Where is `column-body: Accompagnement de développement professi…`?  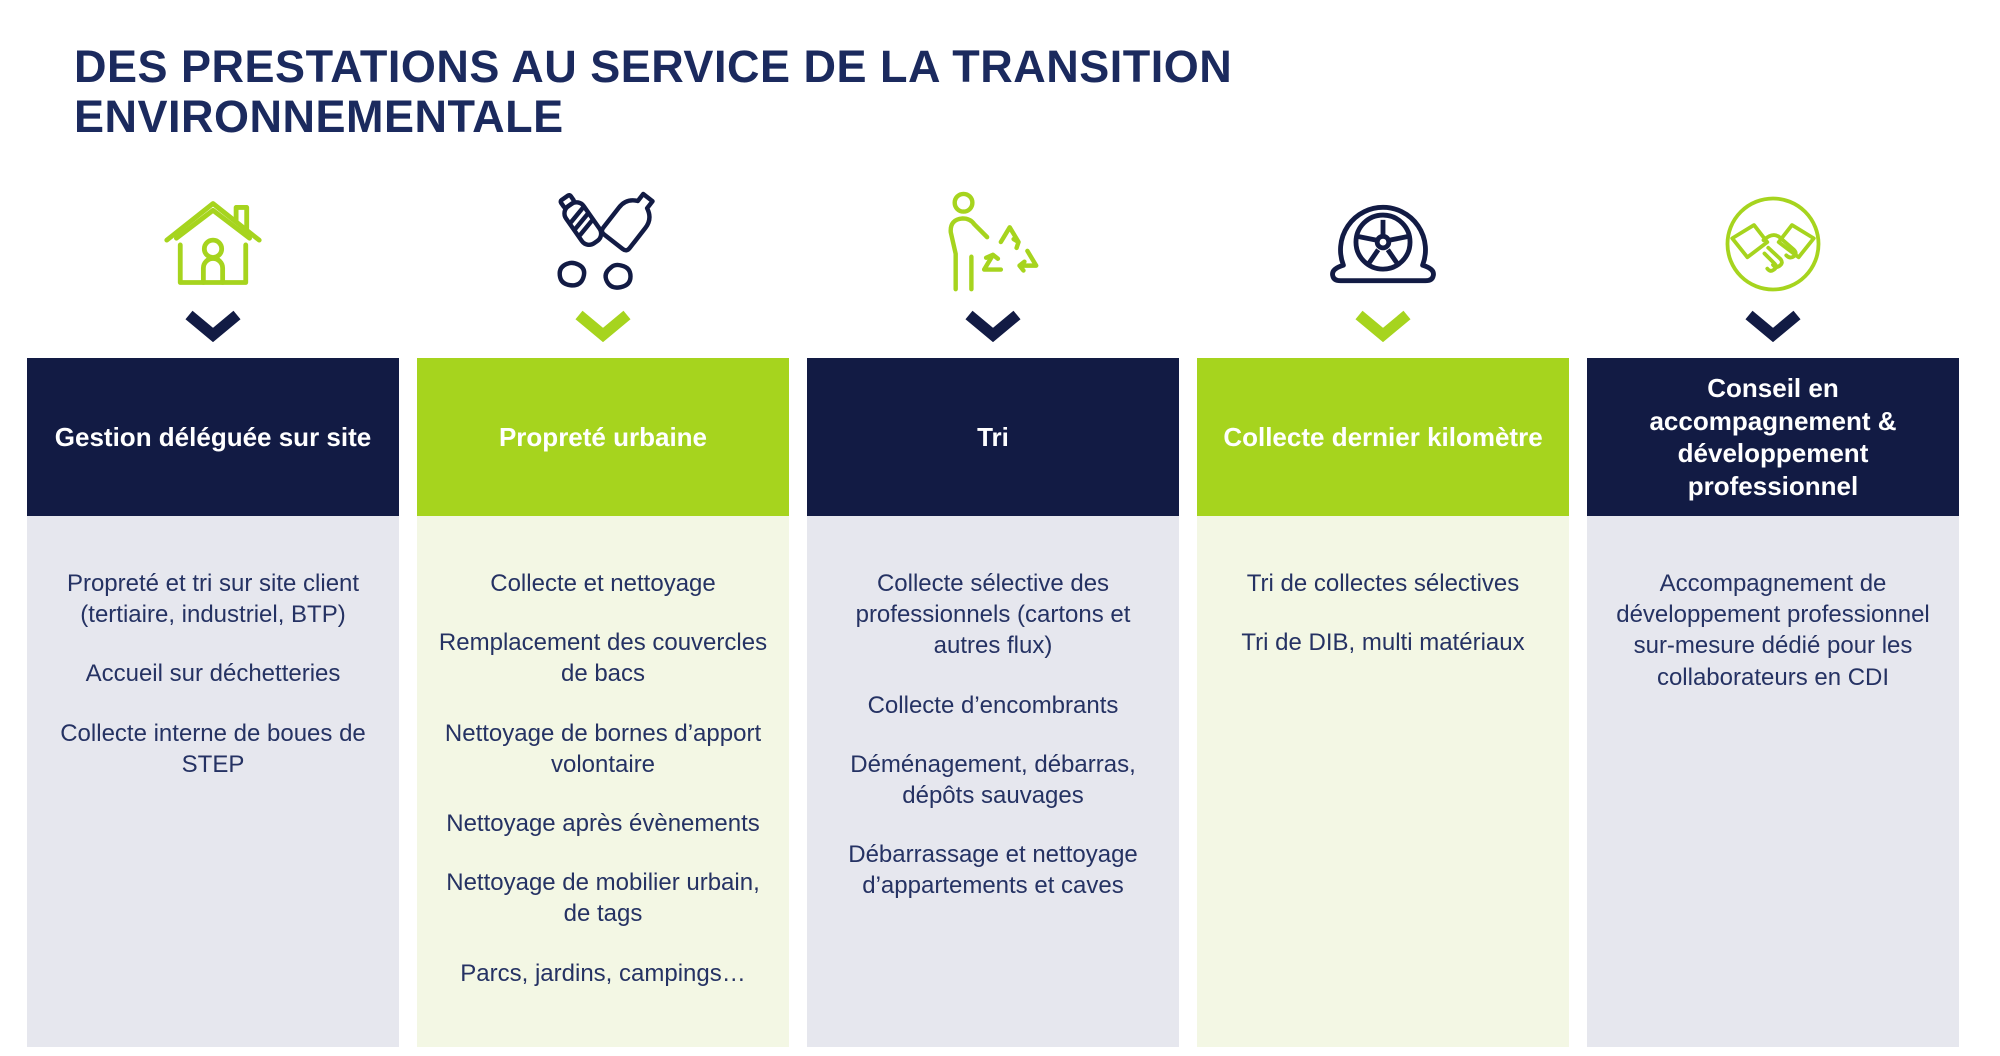
column-body: Accompagnement de développement professi… is located at coordinates (1773, 781).